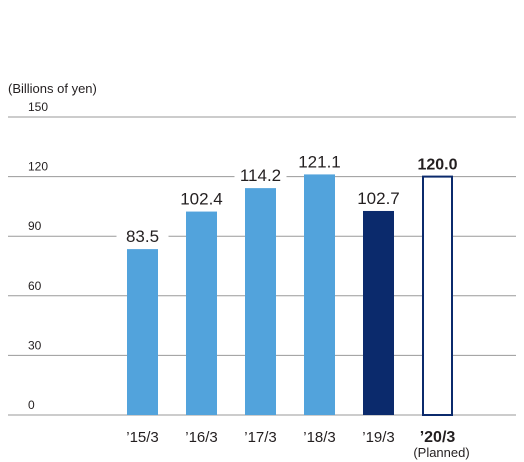 The width and height of the screenshot is (524, 462). Describe the element at coordinates (290, 198) in the screenshot. I see `value-labels: 83.5 102.4 114.2 121.1 102.7 120.0` at that location.